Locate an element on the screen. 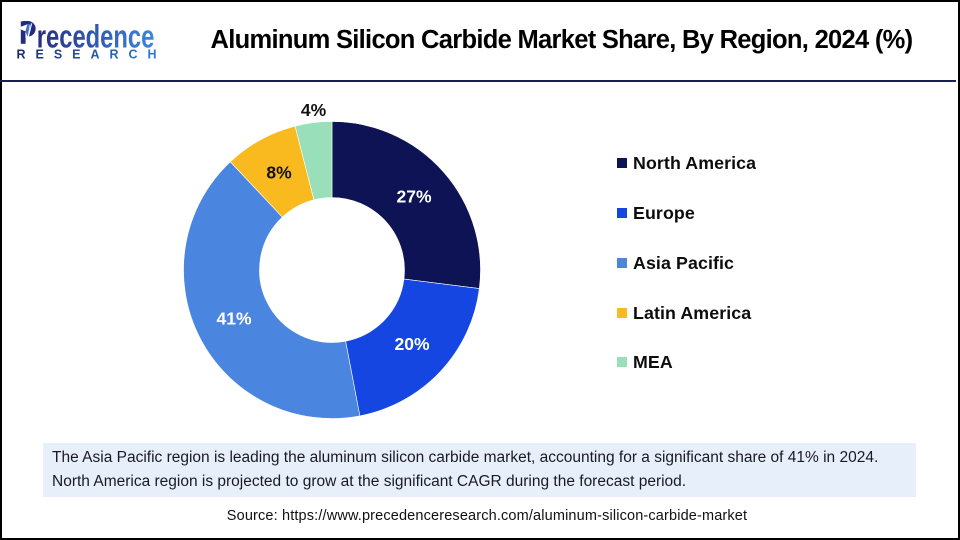  svg-text: 4% is located at coordinates (314, 110).